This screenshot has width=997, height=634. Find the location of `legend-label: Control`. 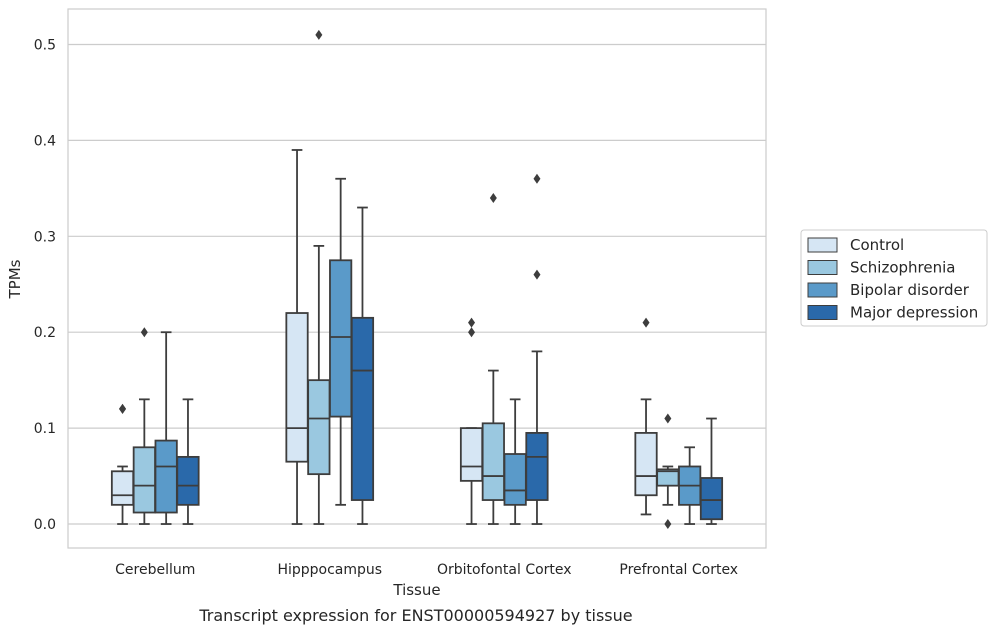

legend-label: Control is located at coordinates (877, 245).